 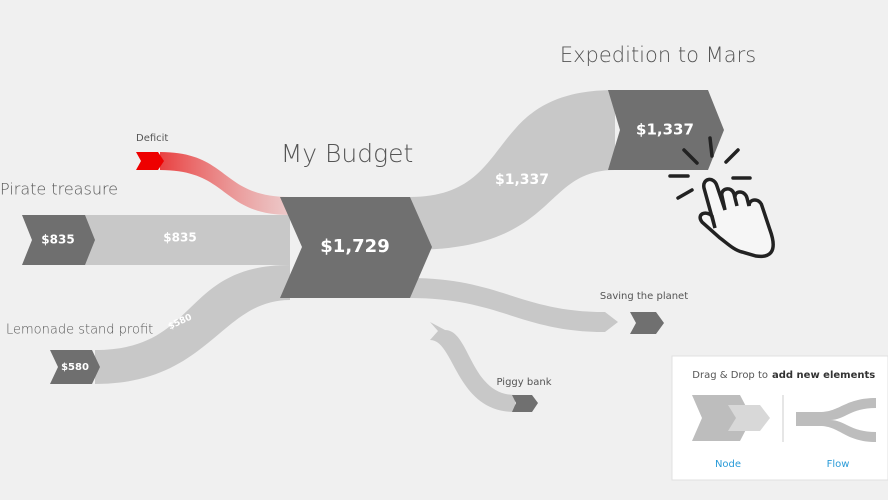 I want to click on node-value: $580, so click(x=75, y=367).